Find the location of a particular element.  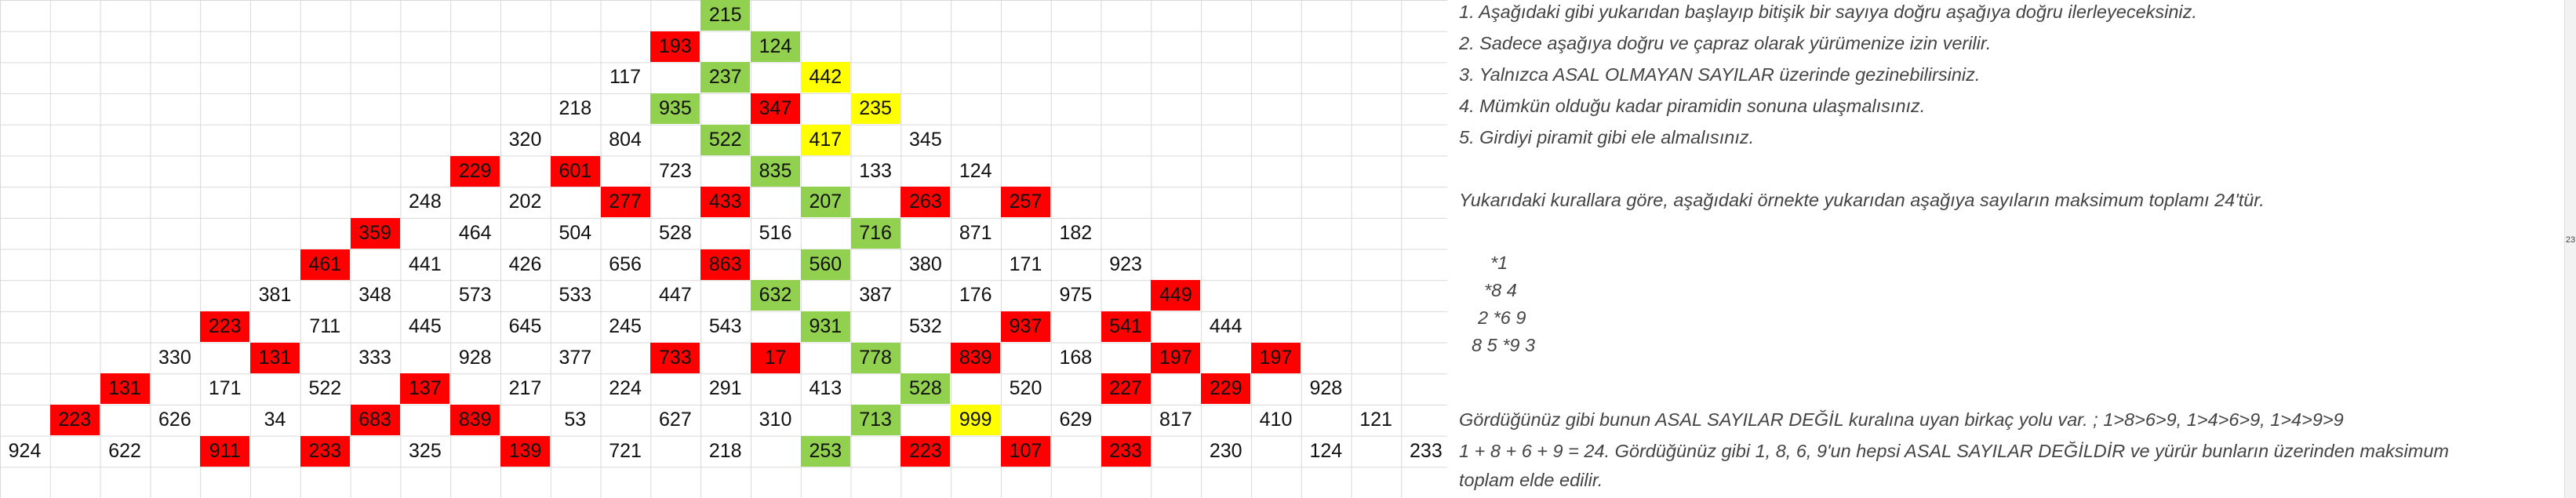

pyramid-cell: 447 is located at coordinates (675, 295).